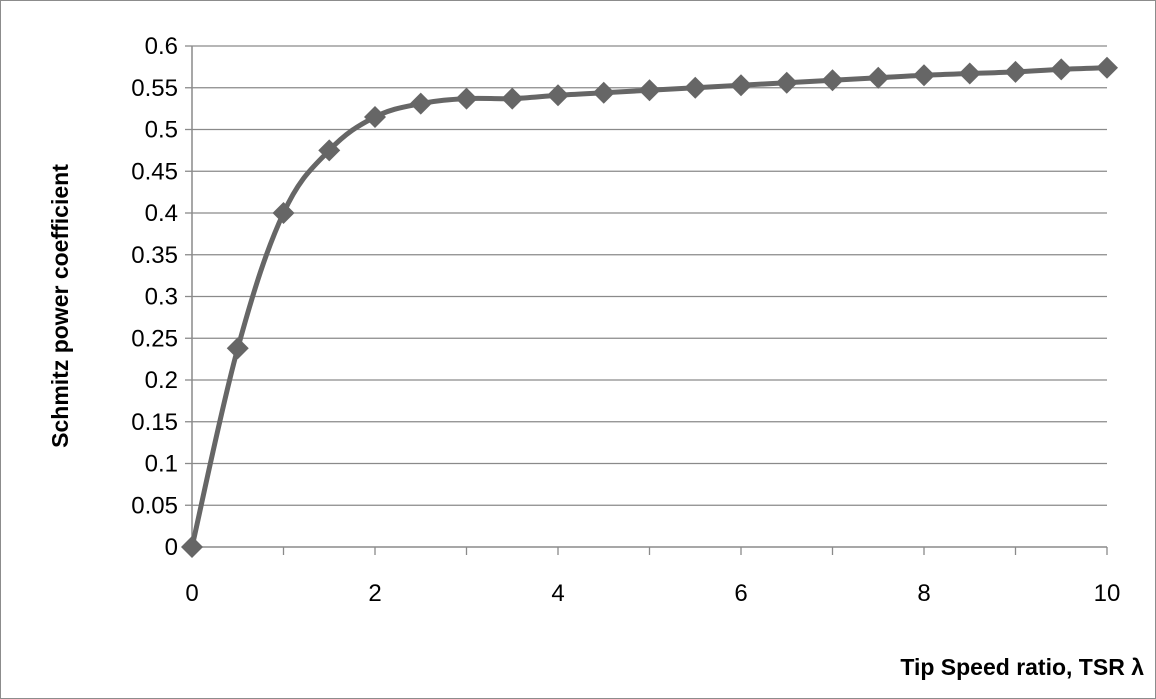  What do you see at coordinates (154, 171) in the screenshot?
I see `y-tick-label: 0.45` at bounding box center [154, 171].